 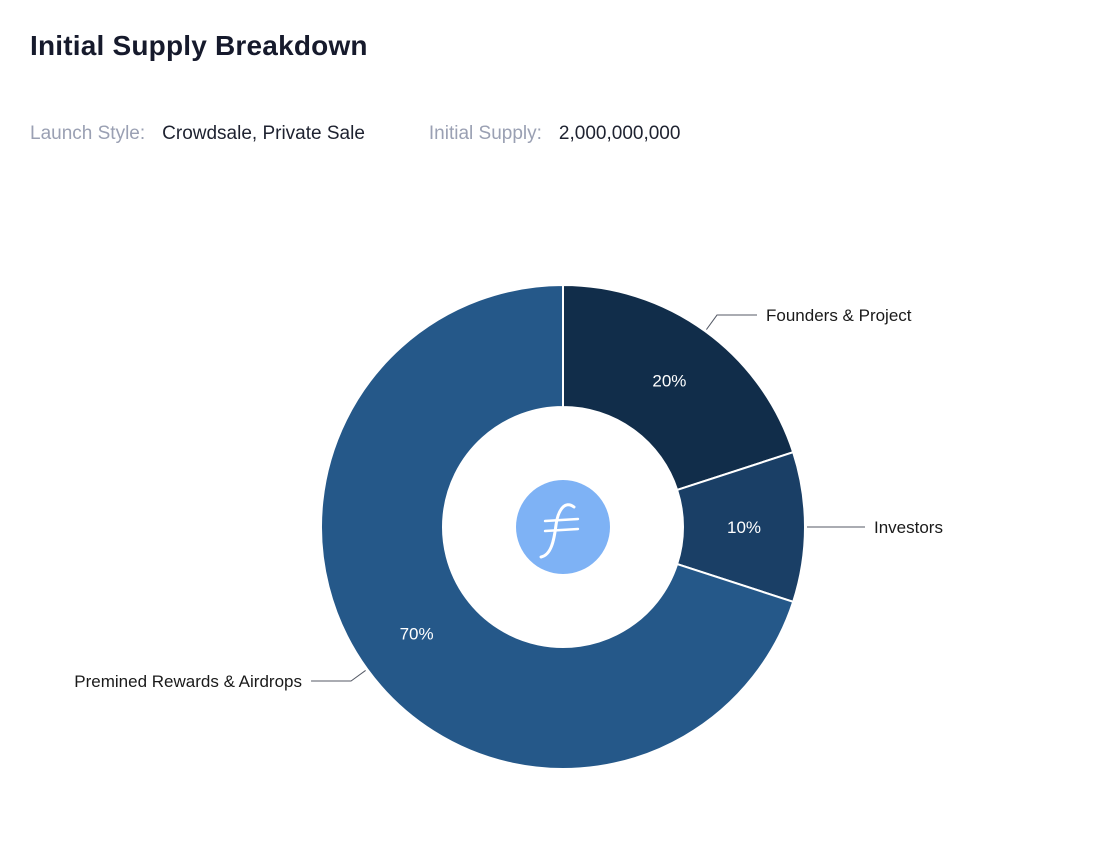 I want to click on category-label-investors: Investors, so click(x=908, y=527).